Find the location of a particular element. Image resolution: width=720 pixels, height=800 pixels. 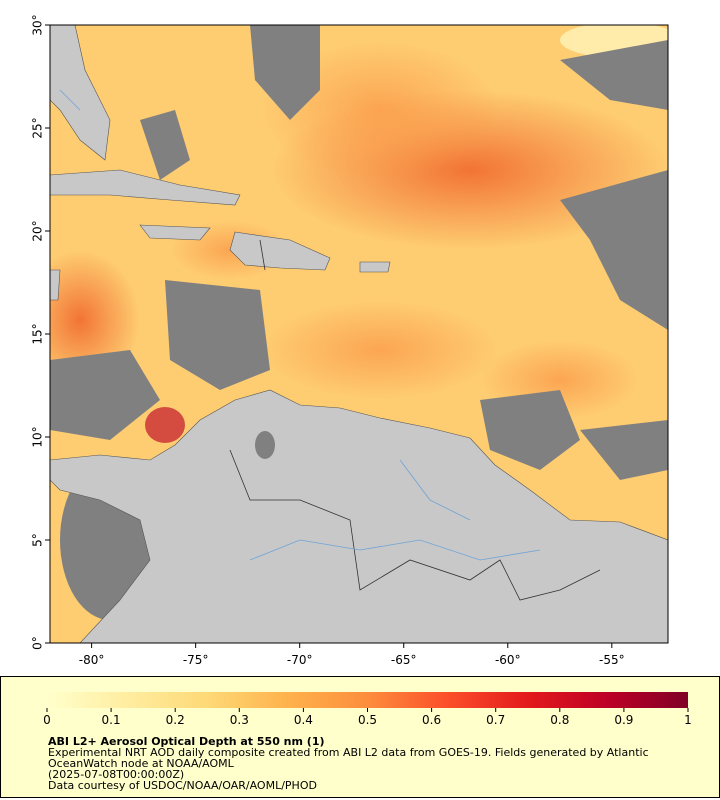

colorbar-tick-label: 0.4 is located at coordinates (303, 720).